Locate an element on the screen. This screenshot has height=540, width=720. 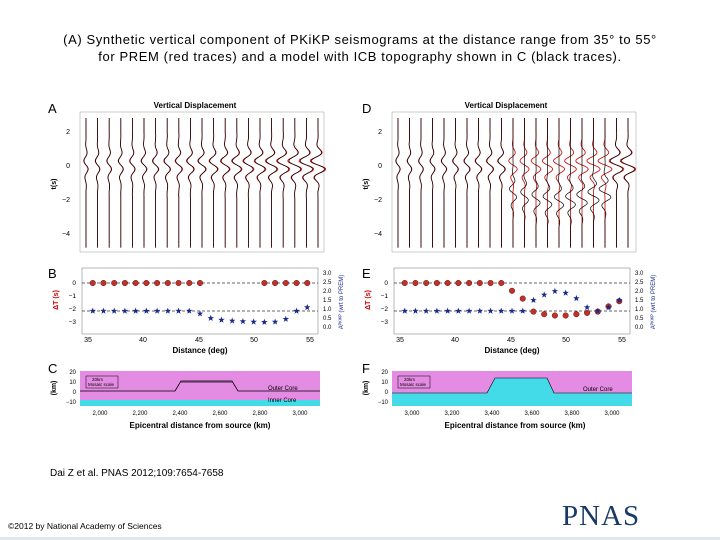
pnas-logo: PNAS is located at coordinates (601, 516).